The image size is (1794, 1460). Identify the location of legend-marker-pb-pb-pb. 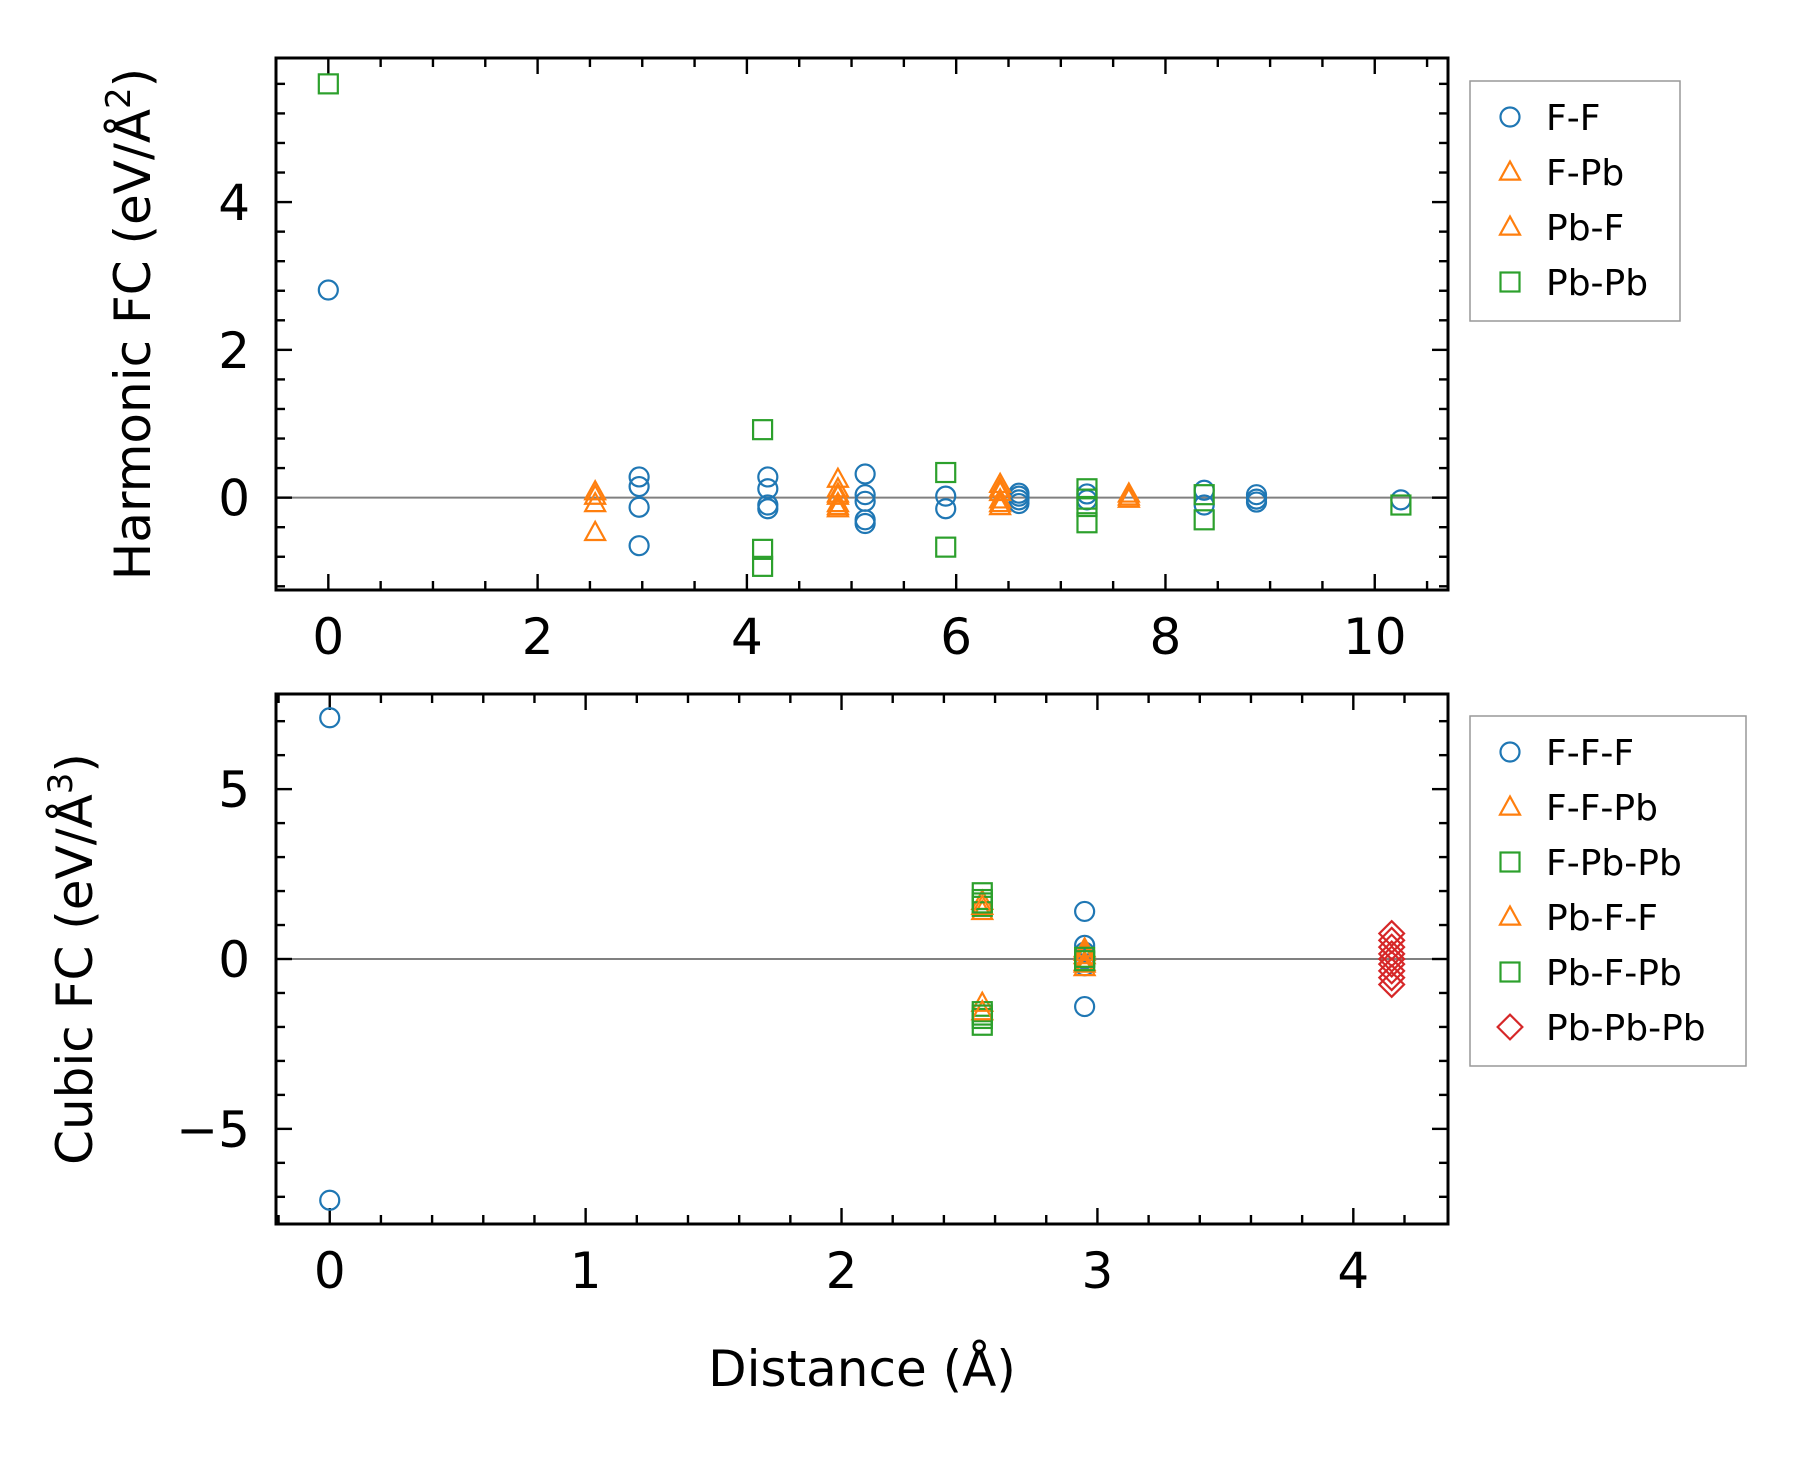
(1510, 1027).